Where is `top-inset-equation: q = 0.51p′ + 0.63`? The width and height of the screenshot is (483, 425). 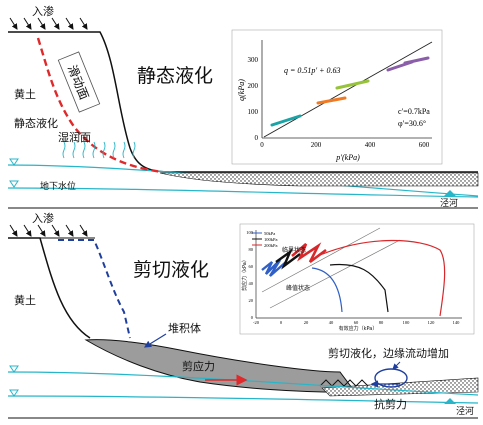 top-inset-equation: q = 0.51p′ + 0.63 is located at coordinates (312, 70).